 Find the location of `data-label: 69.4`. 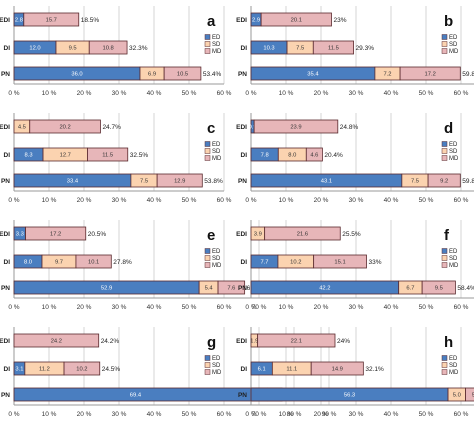

data-label: 69.4 is located at coordinates (136, 396).